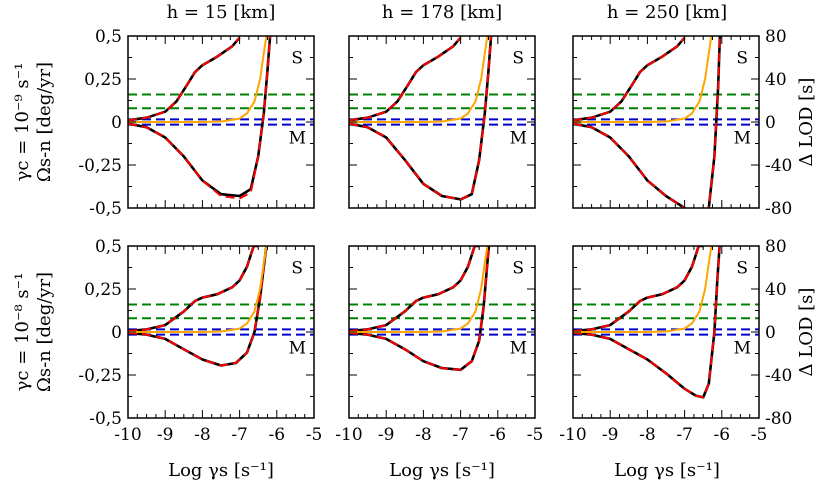  Describe the element at coordinates (684, 435) in the screenshot. I see `panel-r2c3-xlabel-3: -7` at that location.